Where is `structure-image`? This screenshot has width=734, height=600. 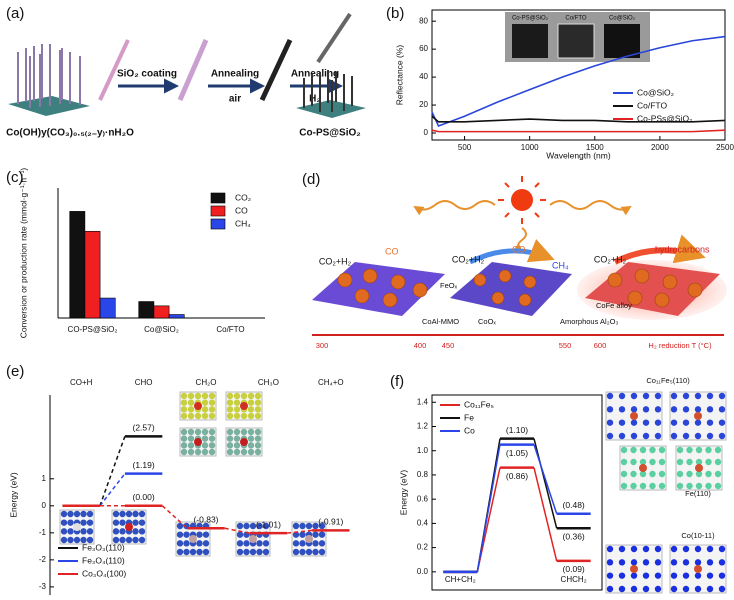
structure-image is located at coordinates (634, 569).